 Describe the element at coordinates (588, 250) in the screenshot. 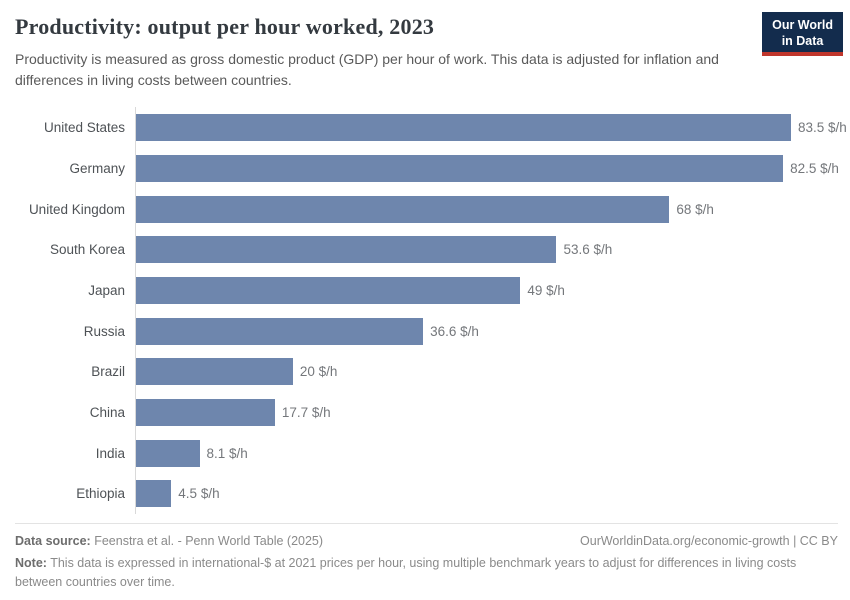

I see `value-label: 53.6 $/h` at that location.